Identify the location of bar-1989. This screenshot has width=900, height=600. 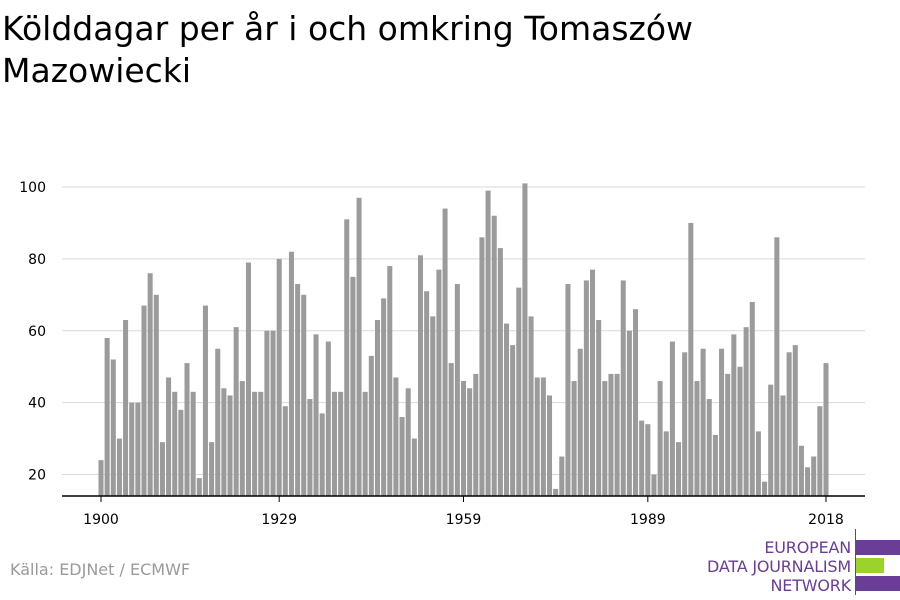
(648, 460).